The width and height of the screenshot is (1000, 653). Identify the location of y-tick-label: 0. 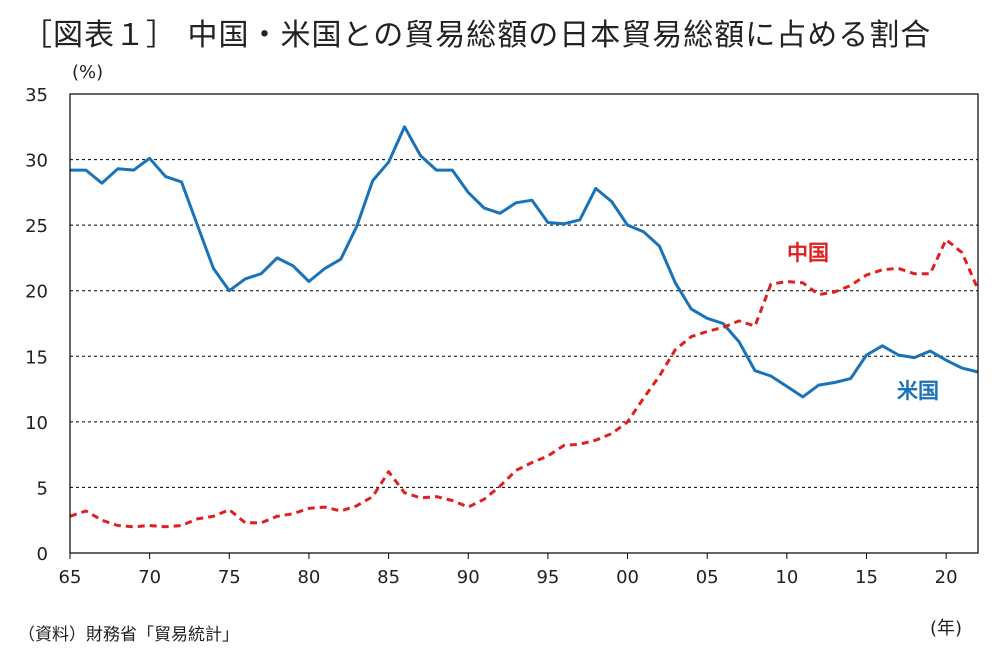
(42, 554).